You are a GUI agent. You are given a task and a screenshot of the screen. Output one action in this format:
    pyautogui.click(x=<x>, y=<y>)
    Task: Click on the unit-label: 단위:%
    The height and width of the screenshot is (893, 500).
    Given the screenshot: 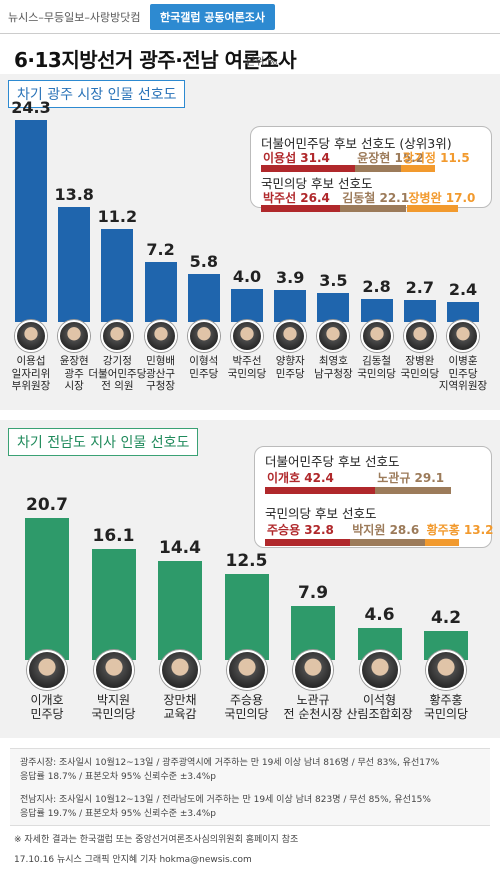 What is the action you would take?
    pyautogui.click(x=262, y=62)
    